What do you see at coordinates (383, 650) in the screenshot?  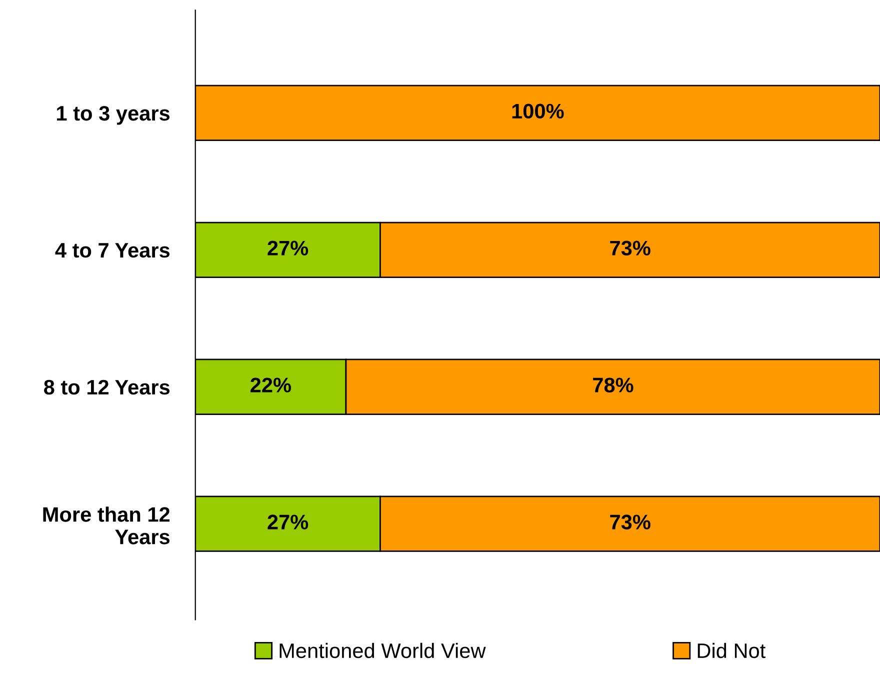 I see `legend-label: Mentioned World View` at bounding box center [383, 650].